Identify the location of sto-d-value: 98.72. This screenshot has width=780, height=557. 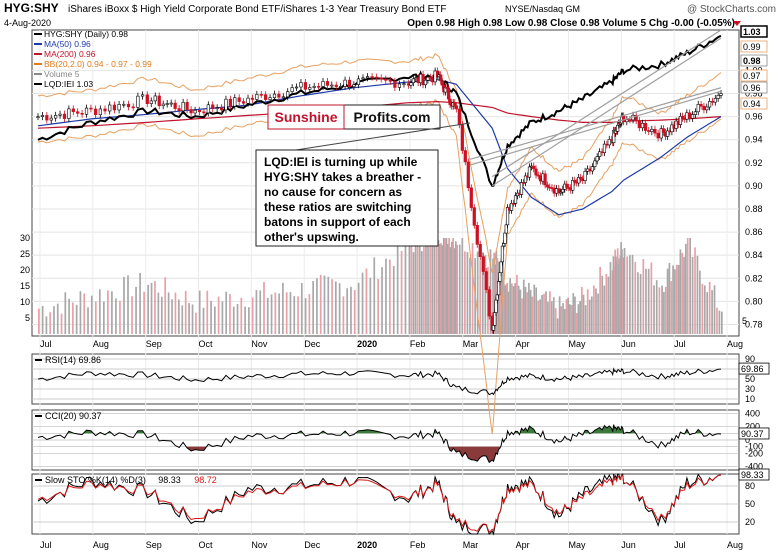
(205, 480).